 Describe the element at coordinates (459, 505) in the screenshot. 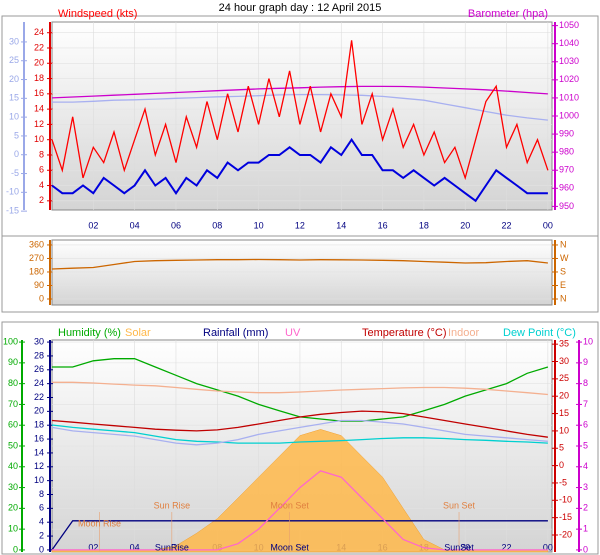

I see `event-label: Sun Set` at that location.